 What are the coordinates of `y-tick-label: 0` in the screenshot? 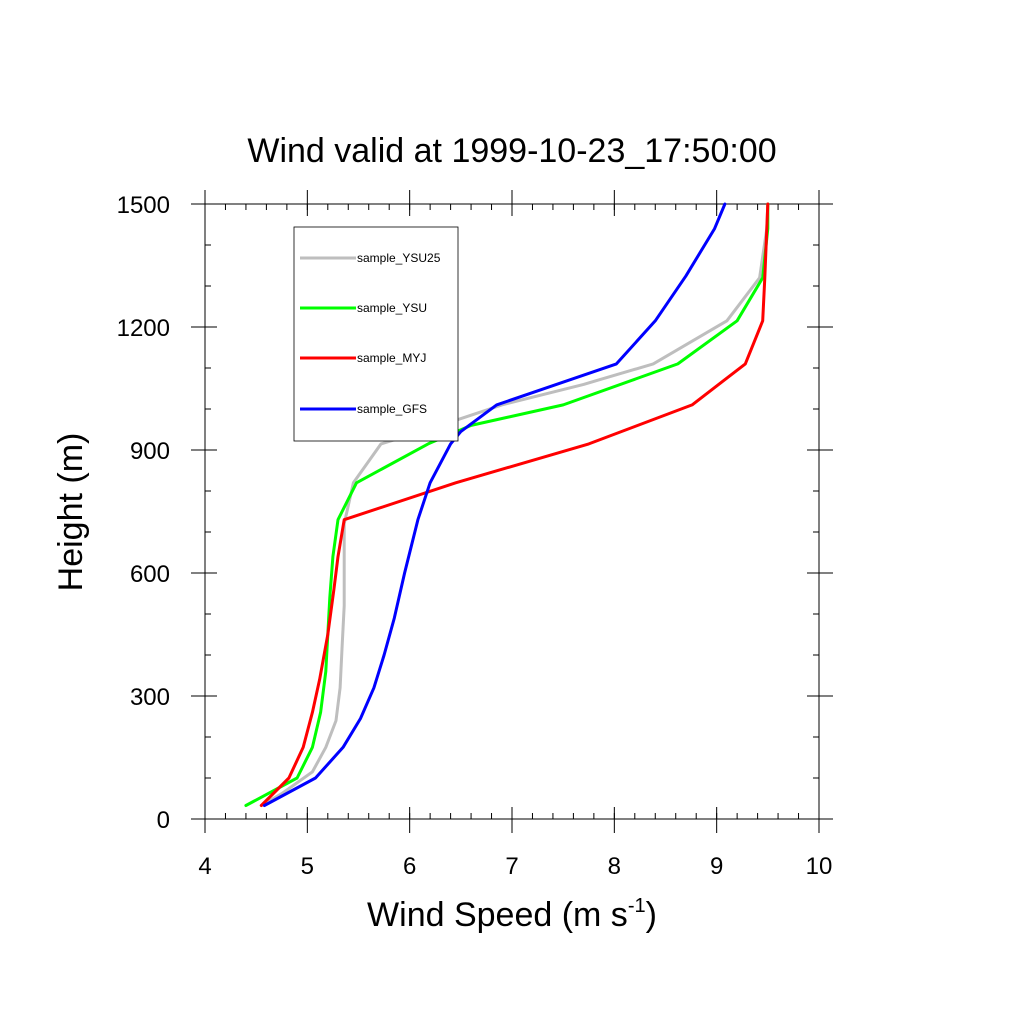 It's located at (163, 820).